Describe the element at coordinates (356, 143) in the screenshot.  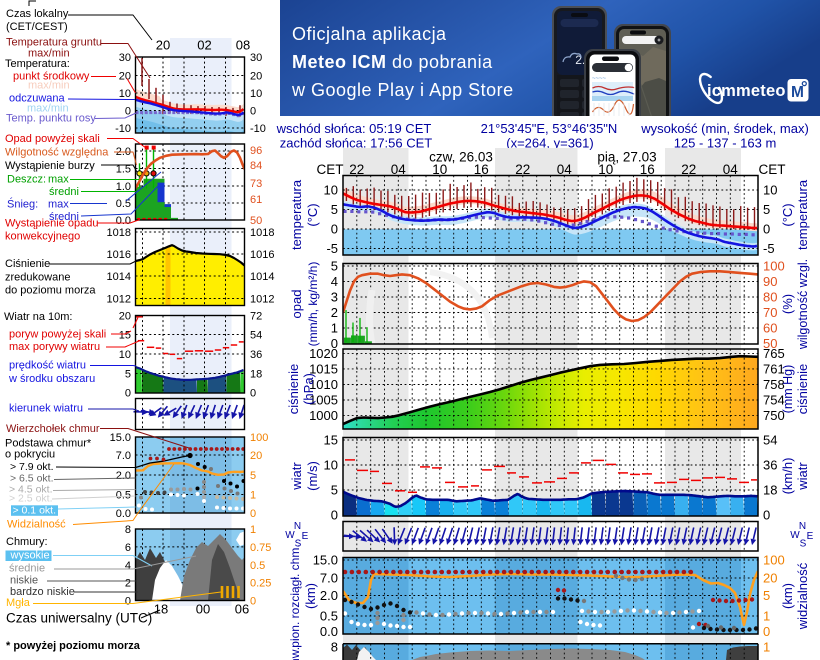
I see `svg-text: zachód słońca: 17:56 CET` at that location.